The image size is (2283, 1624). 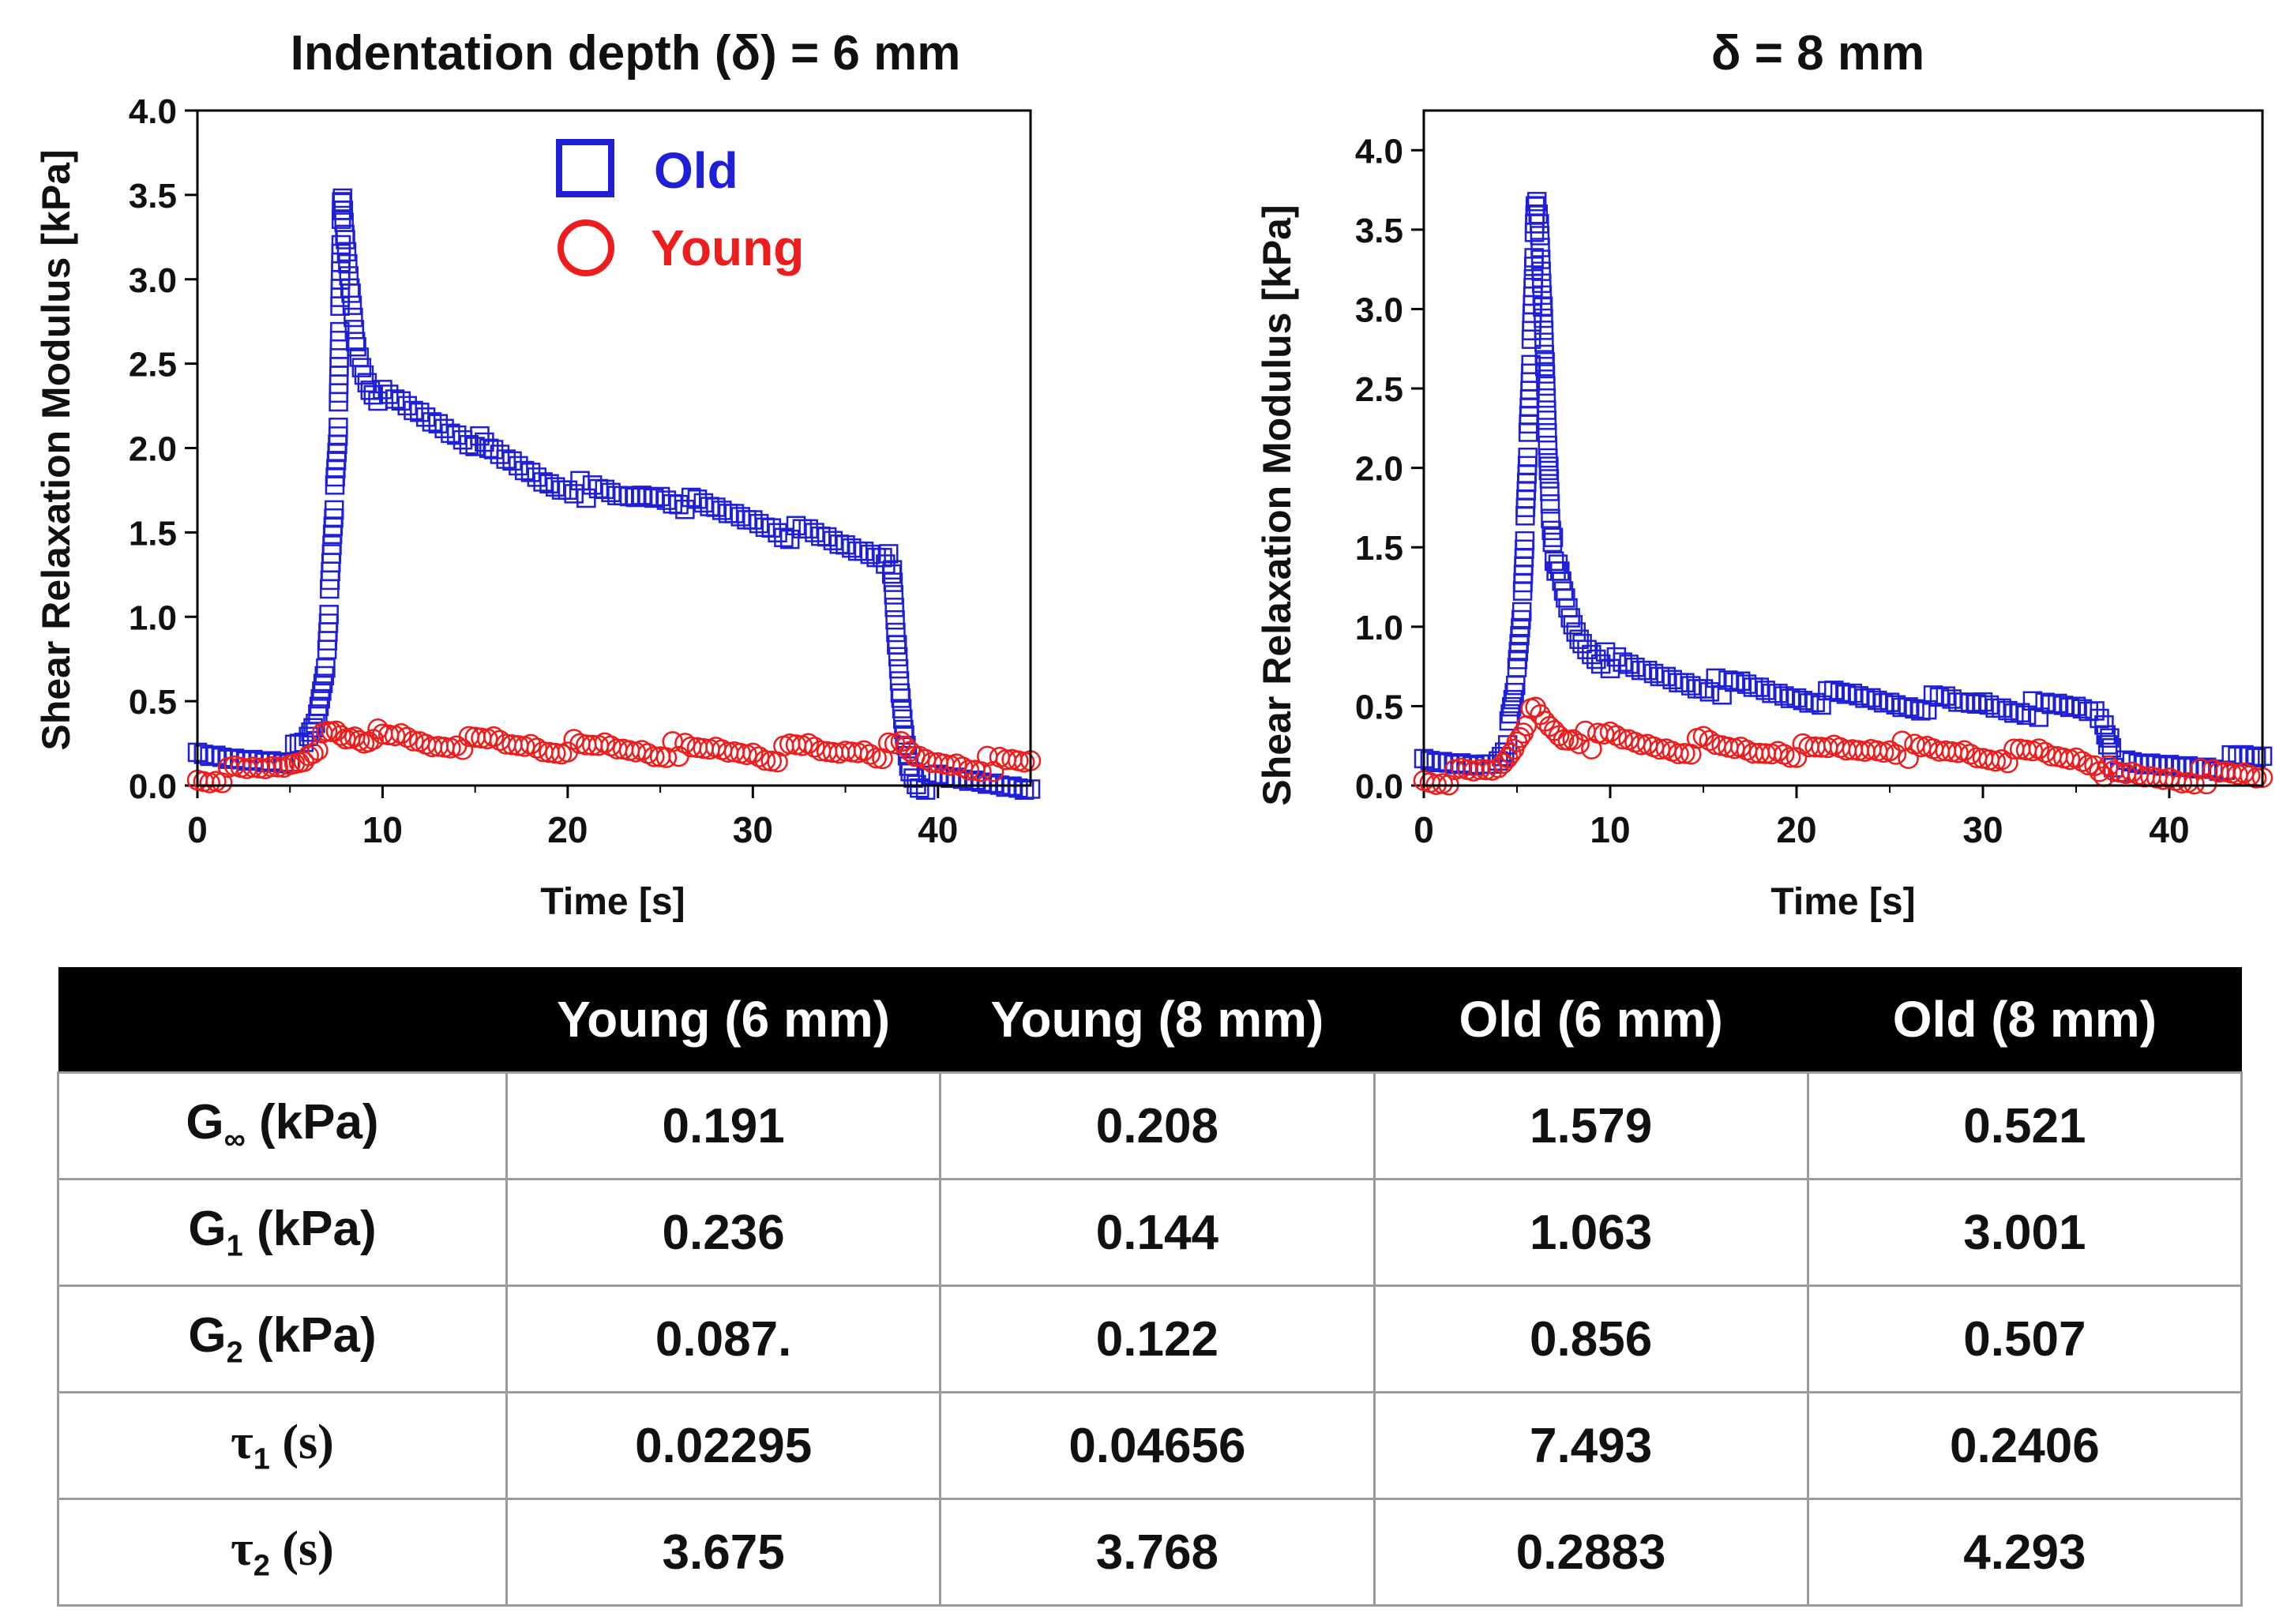 What do you see at coordinates (2169, 829) in the screenshot?
I see `x-tick-label: 40` at bounding box center [2169, 829].